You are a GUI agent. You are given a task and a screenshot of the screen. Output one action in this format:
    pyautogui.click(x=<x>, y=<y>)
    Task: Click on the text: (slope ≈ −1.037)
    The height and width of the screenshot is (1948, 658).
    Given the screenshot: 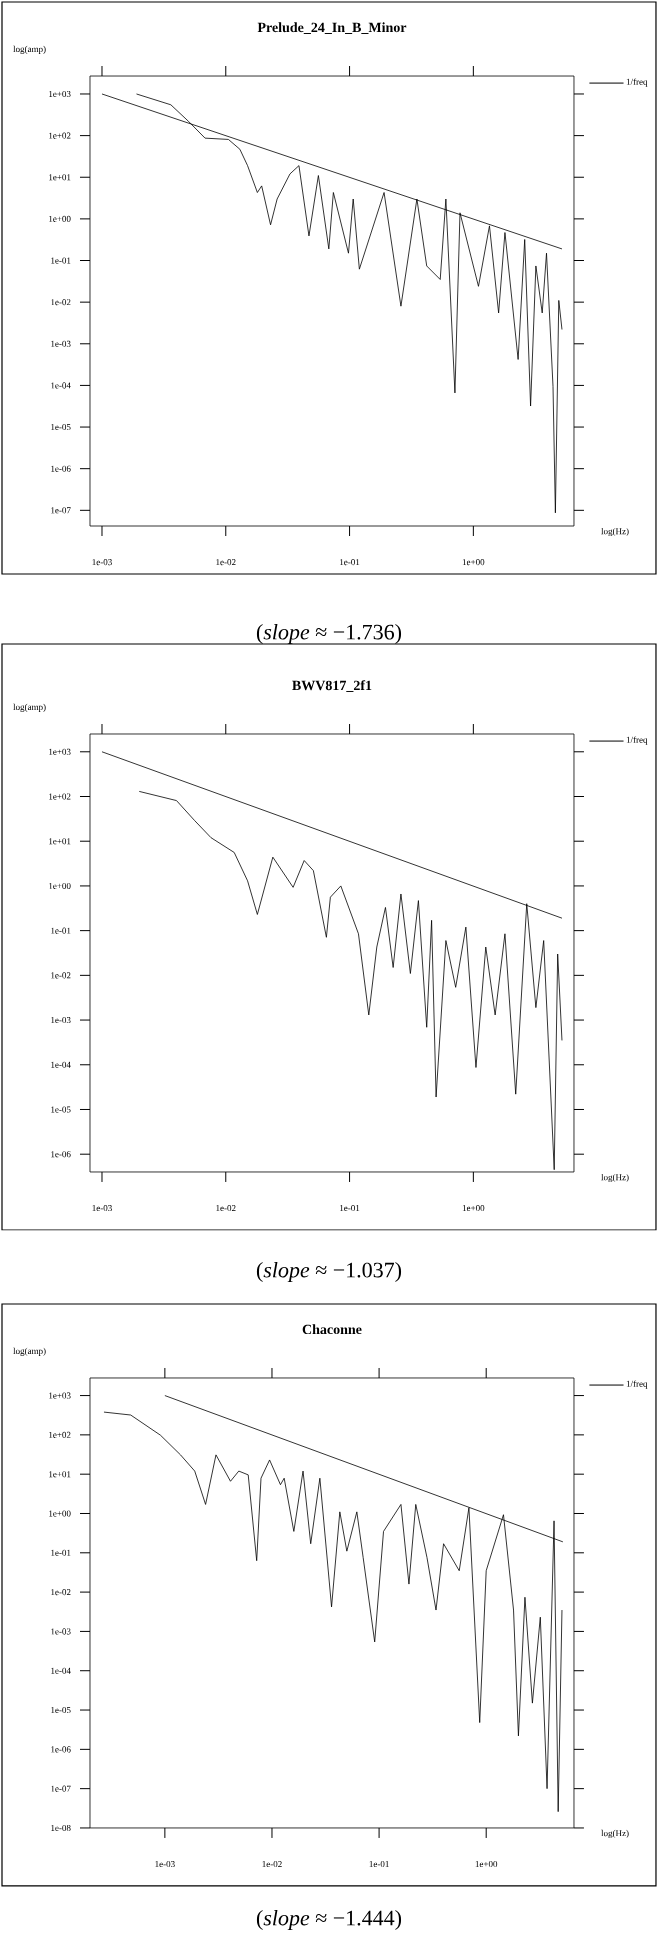 What is the action you would take?
    pyautogui.click(x=329, y=1272)
    